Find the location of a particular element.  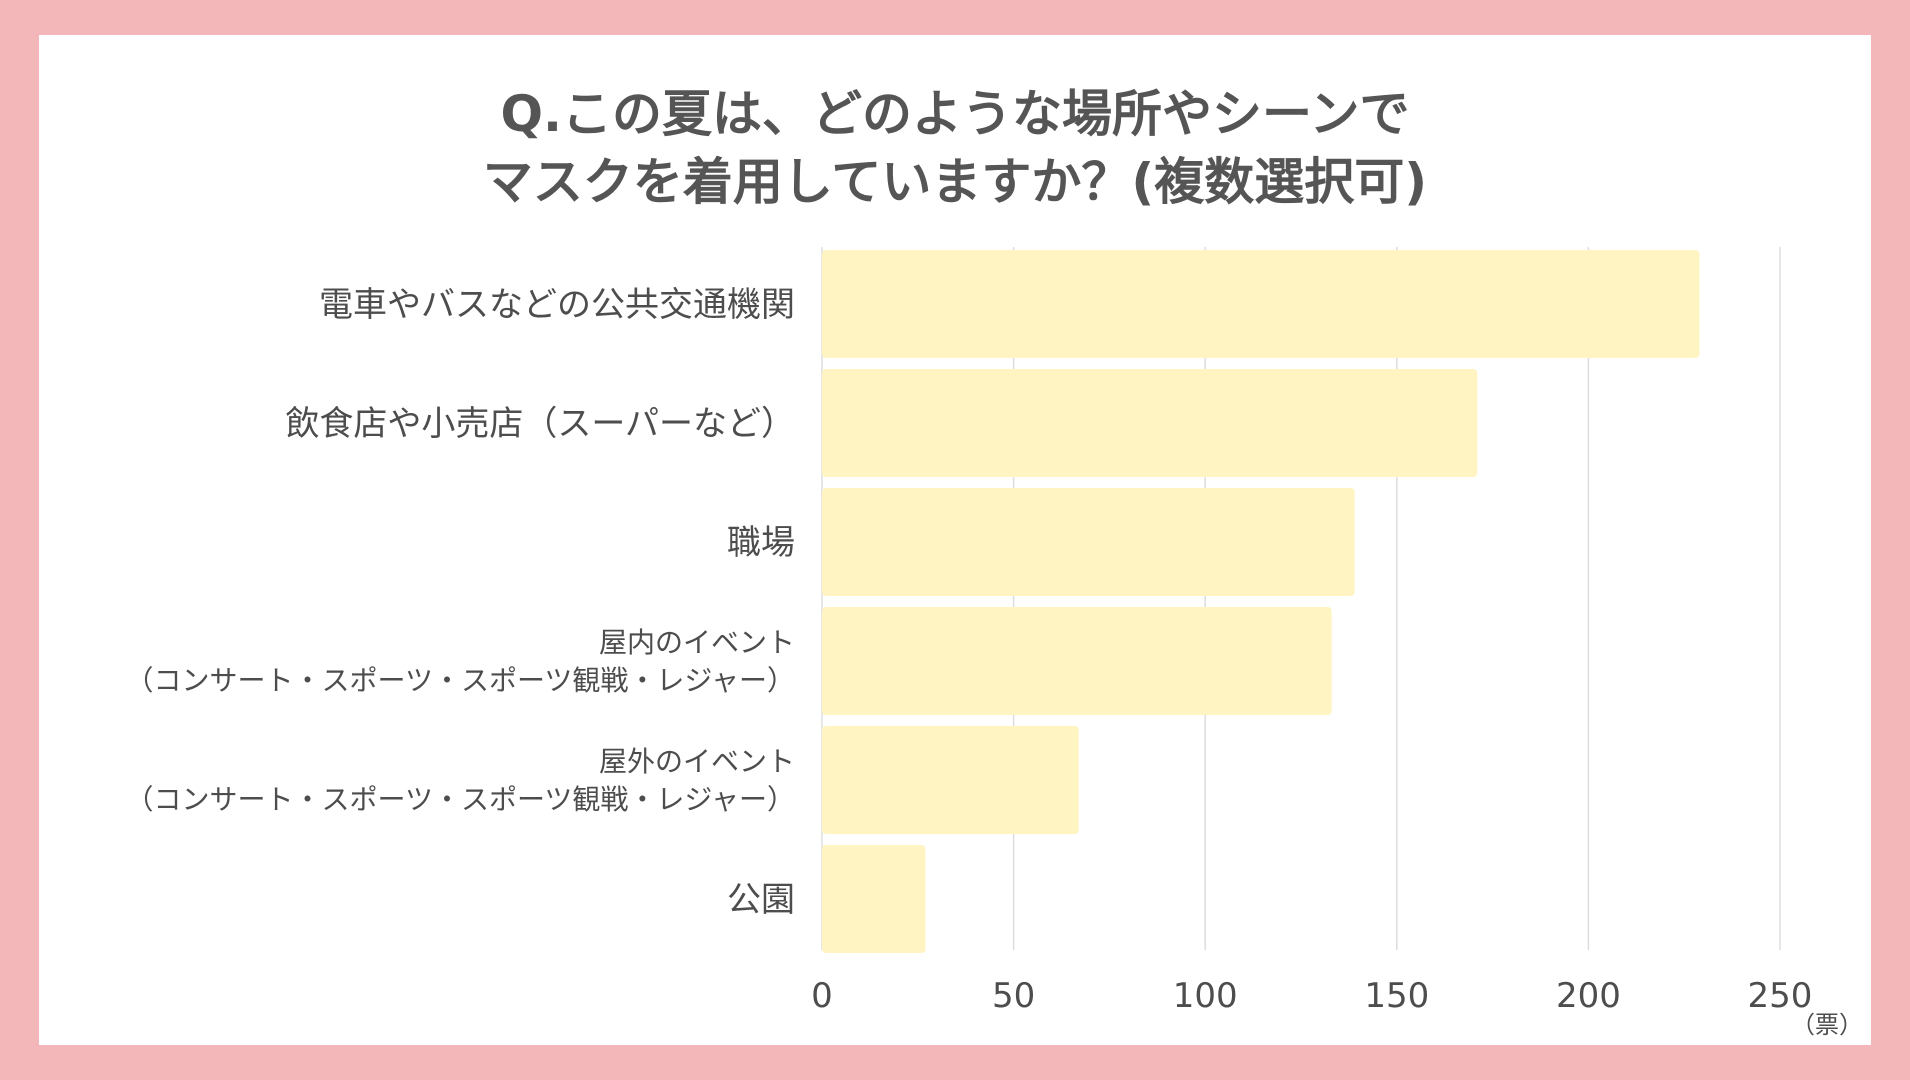

chart-title-line-2: マスクを着用していますか？(複数選択可) is located at coordinates (955, 182).